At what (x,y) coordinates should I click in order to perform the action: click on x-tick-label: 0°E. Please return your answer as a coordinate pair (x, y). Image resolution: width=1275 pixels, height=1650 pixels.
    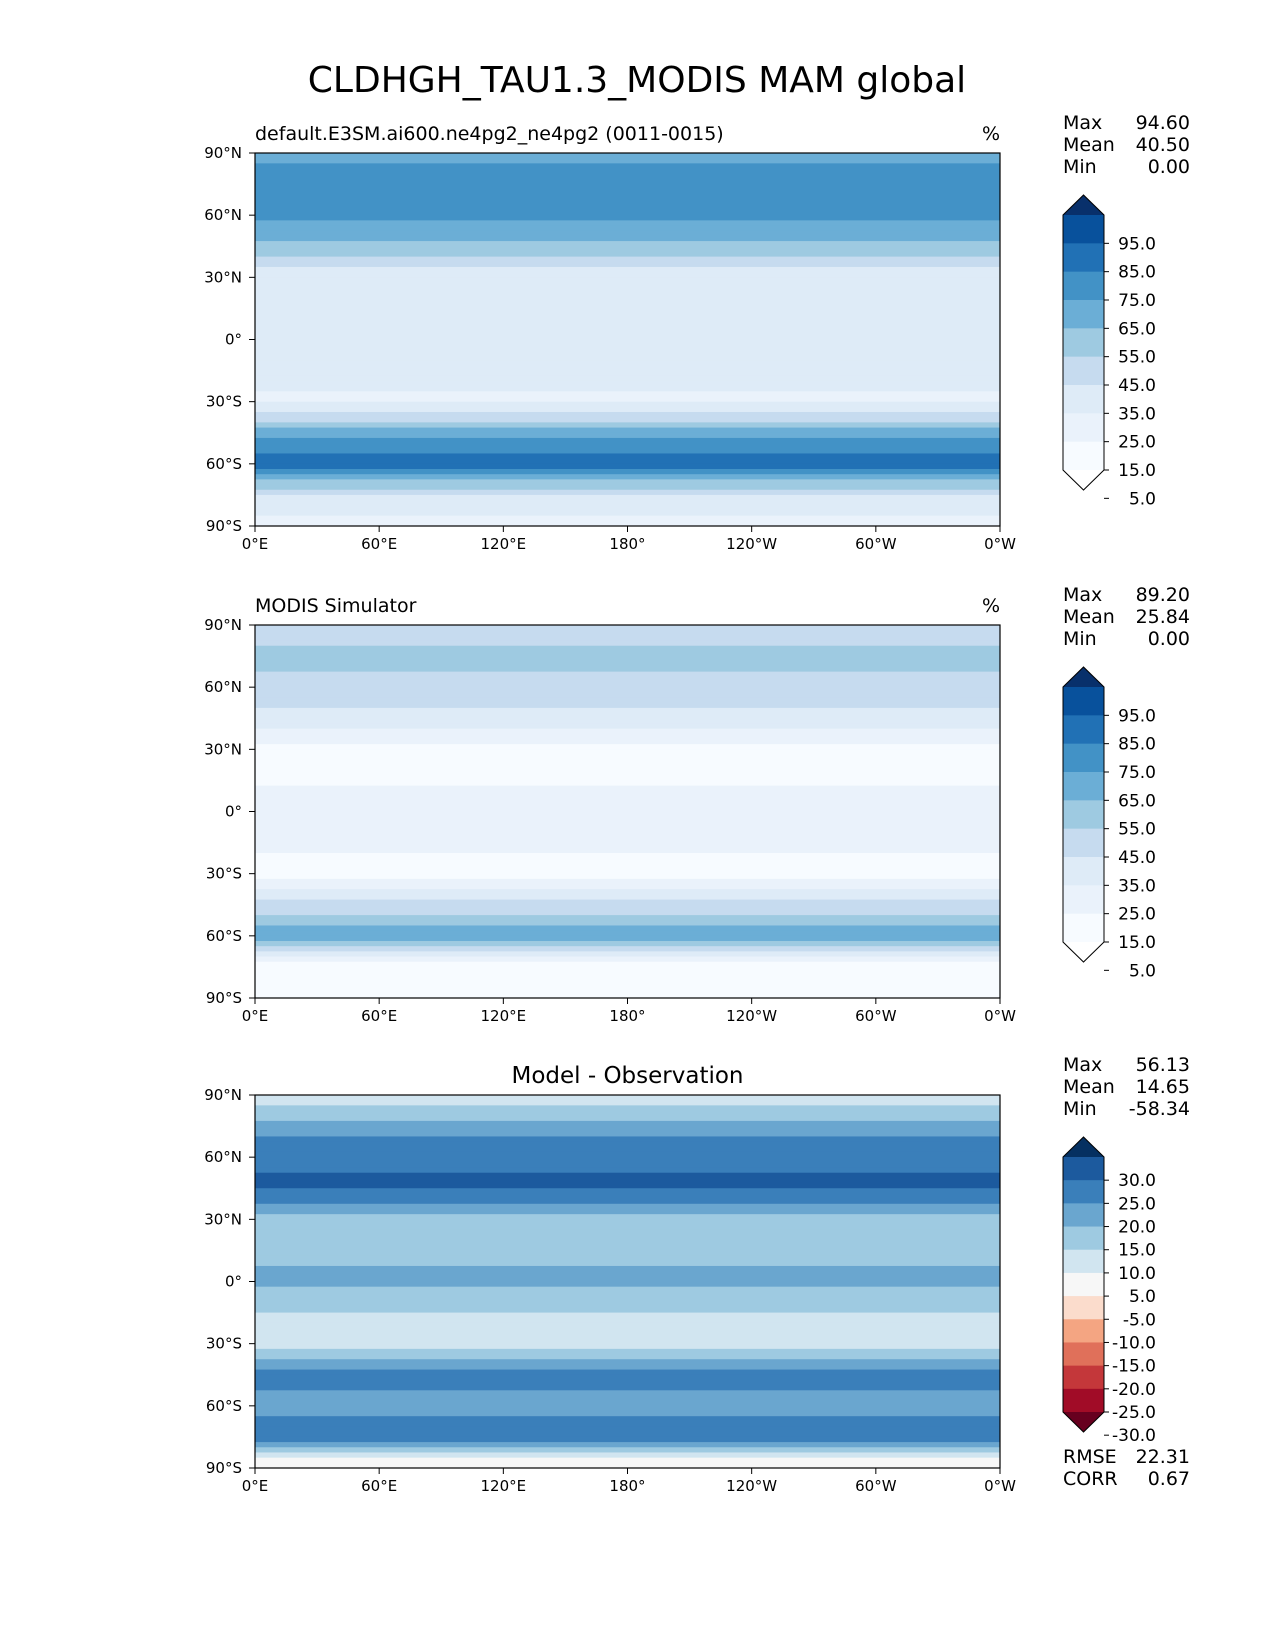
    Looking at the image, I should click on (255, 1016).